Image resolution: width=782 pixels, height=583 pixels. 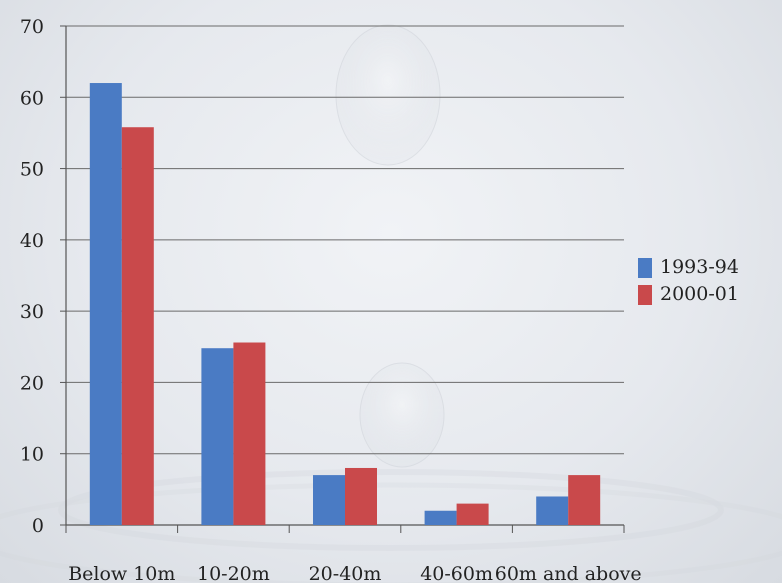 What do you see at coordinates (472, 514) in the screenshot?
I see `bar-2000-01-40-60m` at bounding box center [472, 514].